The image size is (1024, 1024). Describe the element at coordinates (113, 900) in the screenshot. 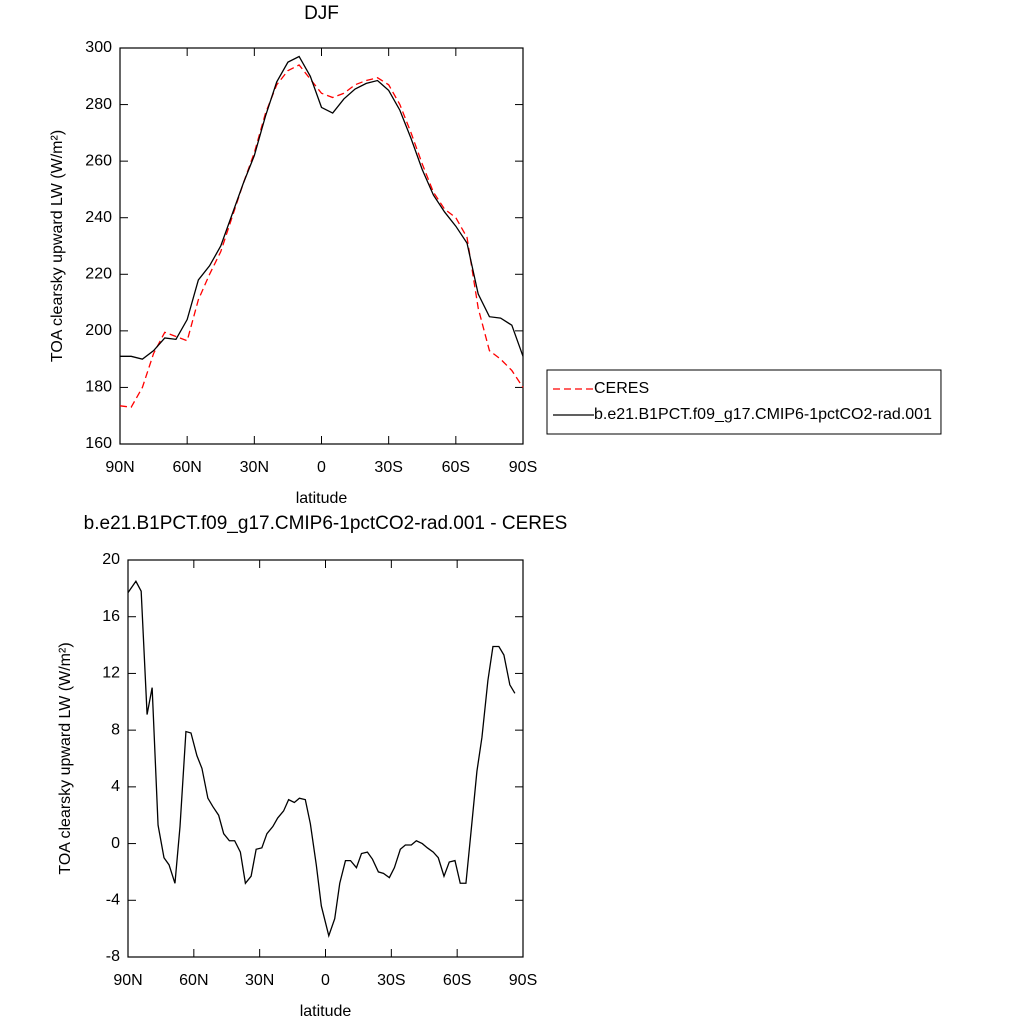

I see `y-tick-label: -4` at that location.